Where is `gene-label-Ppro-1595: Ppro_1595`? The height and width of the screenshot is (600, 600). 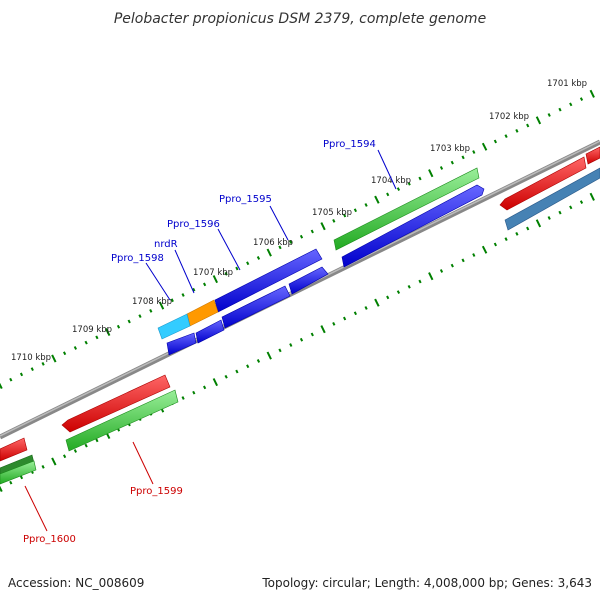
gene-label-Ppro-1595: Ppro_1595 is located at coordinates (245, 199).